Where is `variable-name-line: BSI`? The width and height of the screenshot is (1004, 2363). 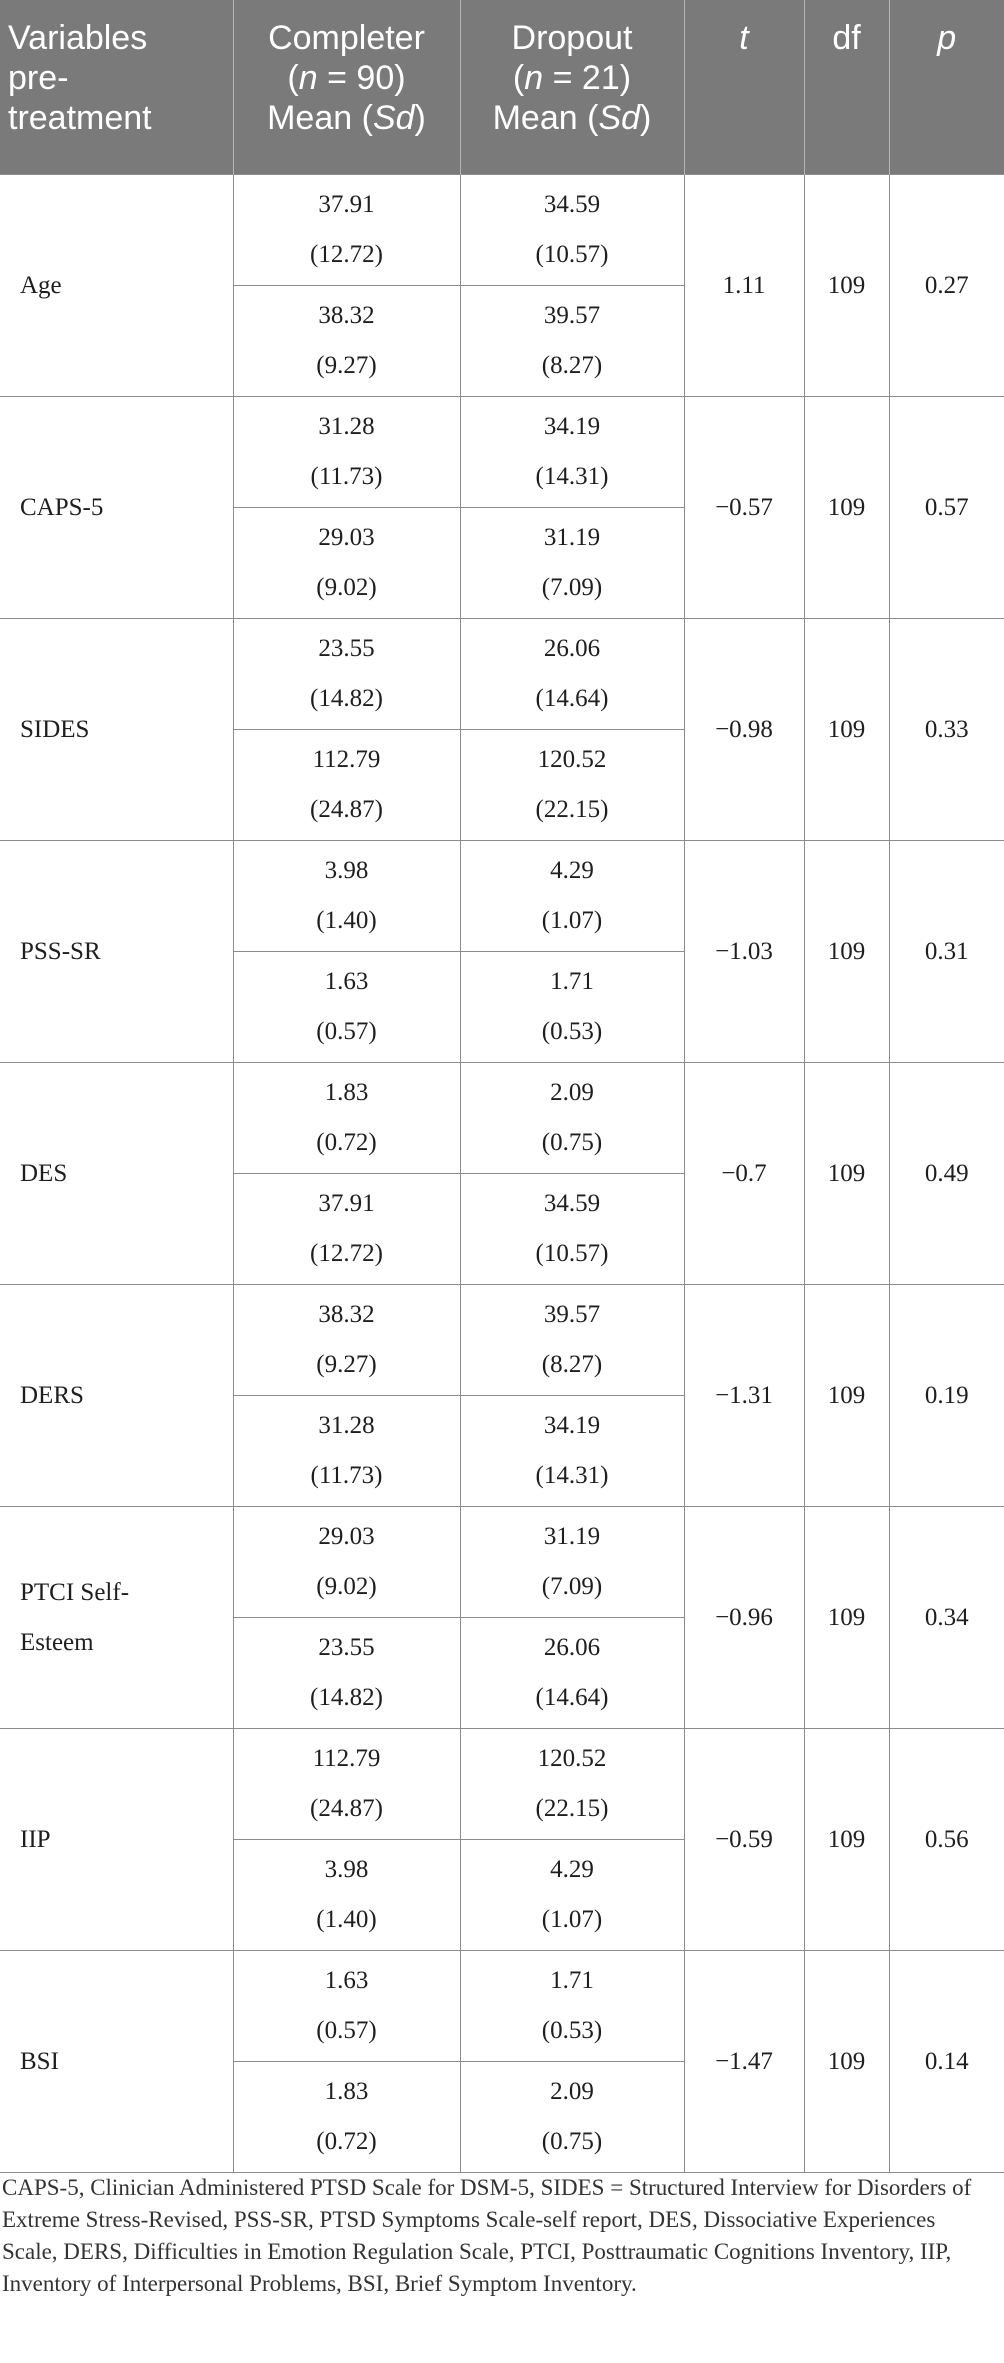
variable-name-line: BSI is located at coordinates (39, 2061).